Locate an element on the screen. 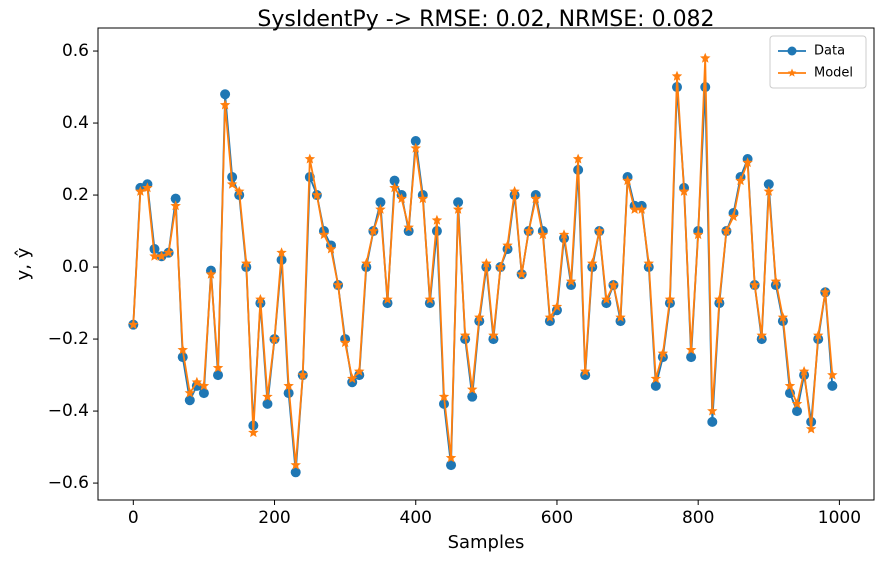 This screenshot has height=562, width=883. y-tick-label: 0.0 is located at coordinates (75, 267).